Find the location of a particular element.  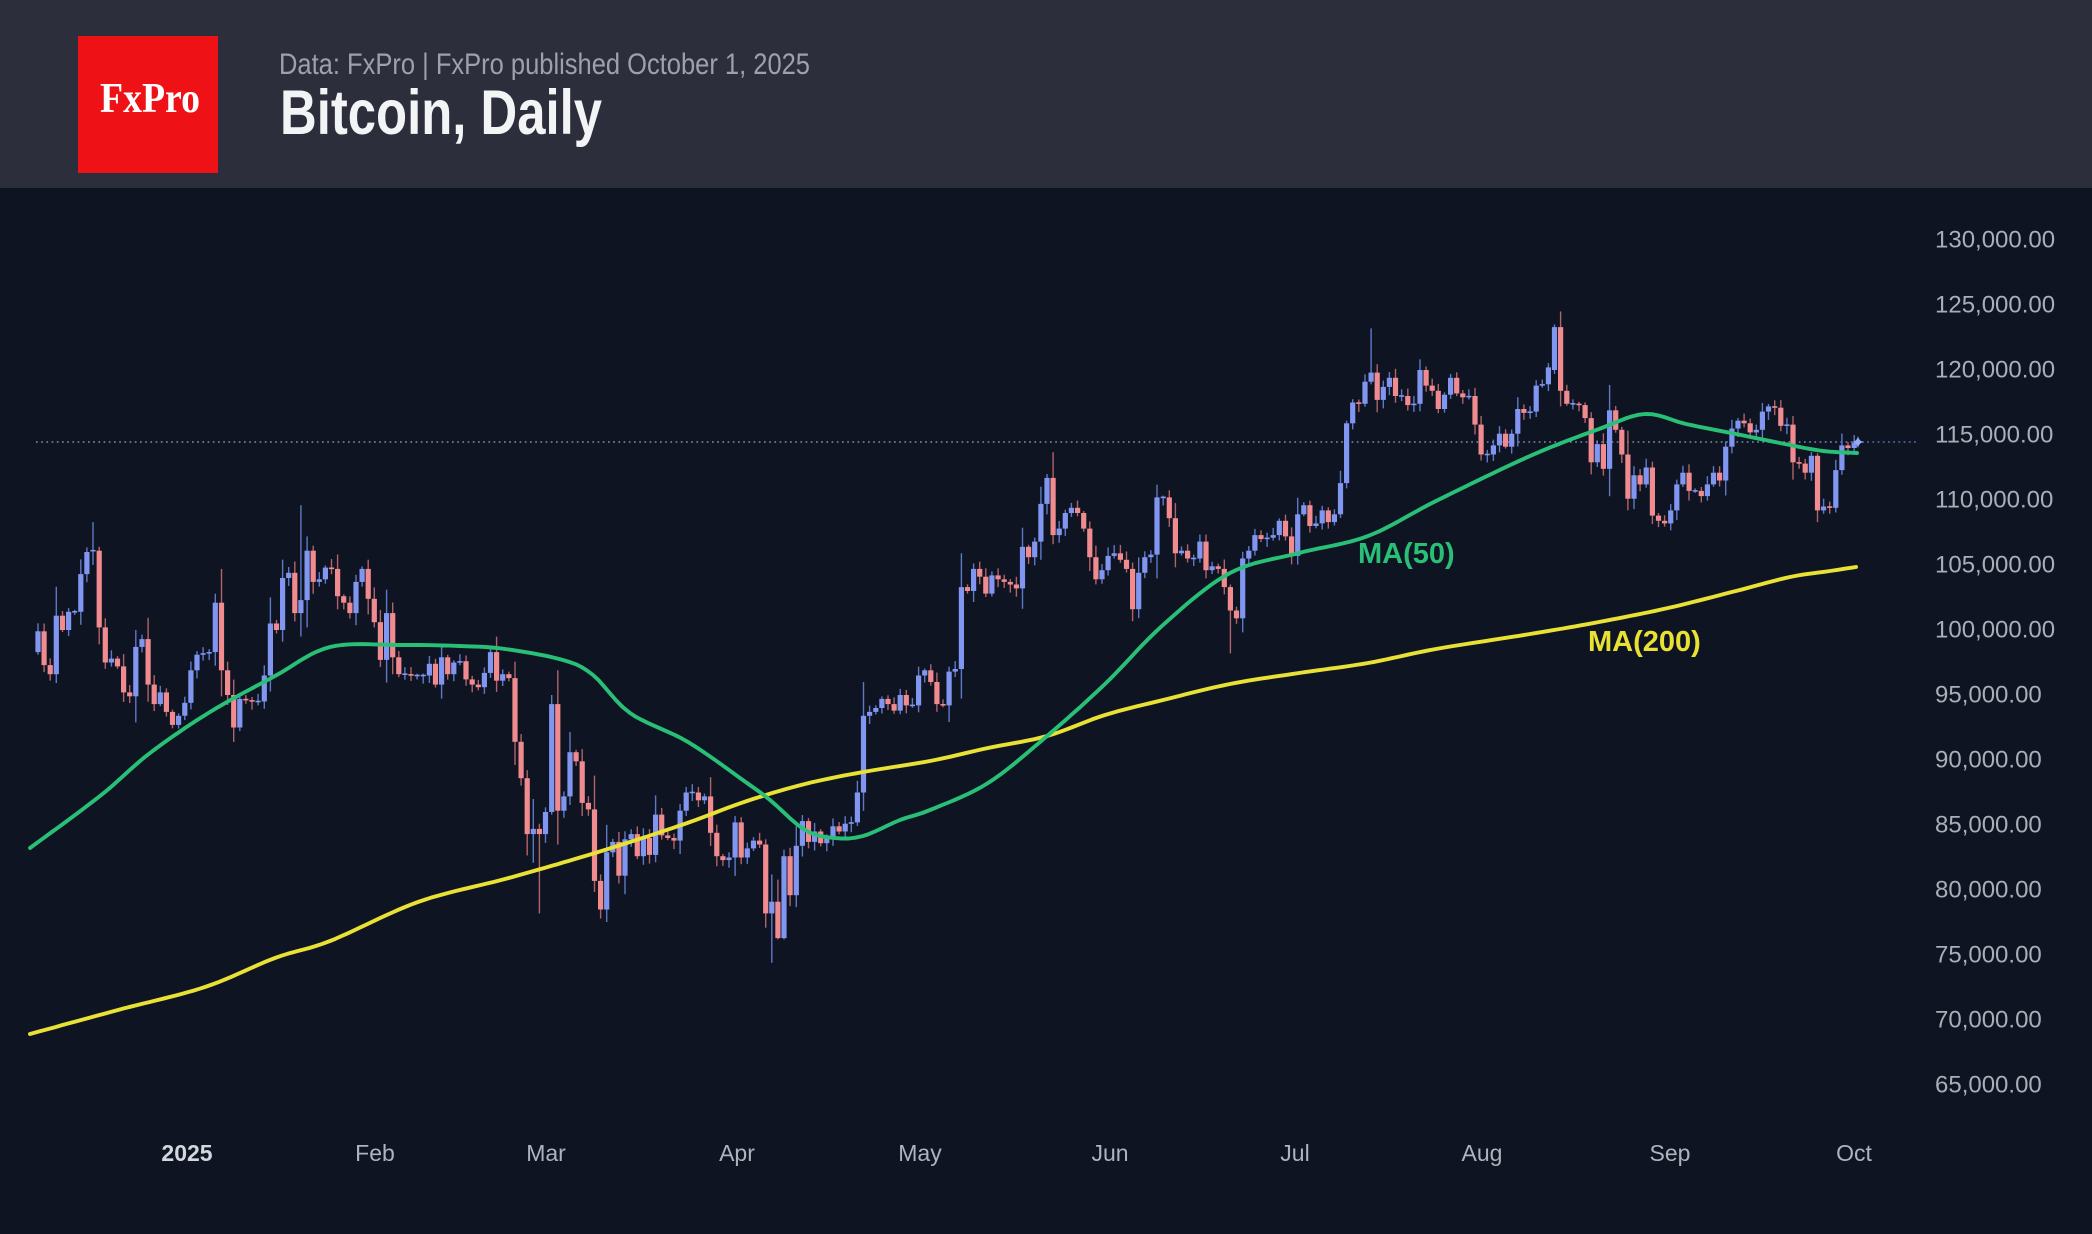

svg-text: Oct is located at coordinates (1854, 1153).